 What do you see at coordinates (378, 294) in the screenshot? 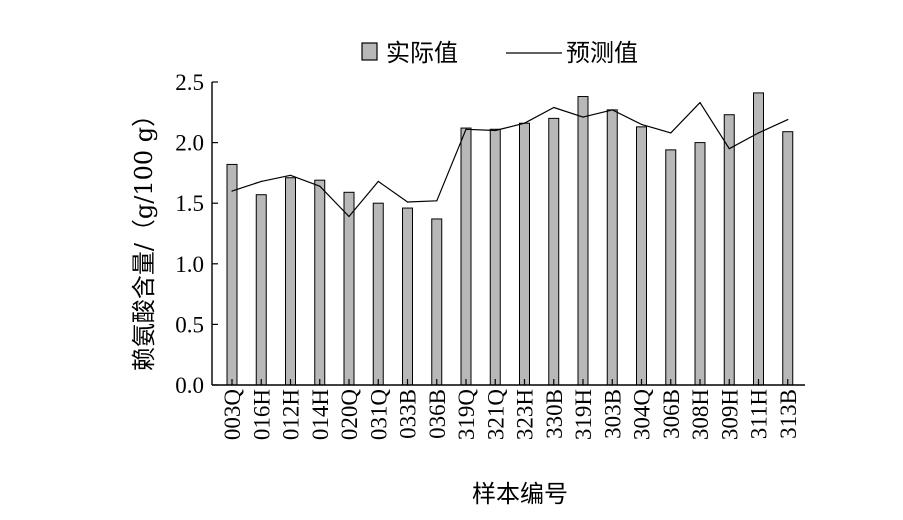
I see `bar-031Q` at bounding box center [378, 294].